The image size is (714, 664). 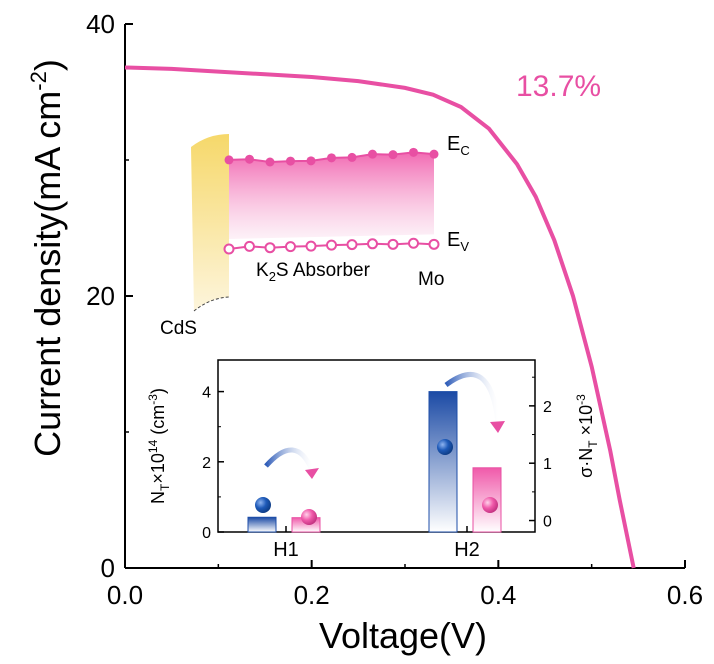 What do you see at coordinates (125, 595) in the screenshot?
I see `x-tick-label: 0.0` at bounding box center [125, 595].